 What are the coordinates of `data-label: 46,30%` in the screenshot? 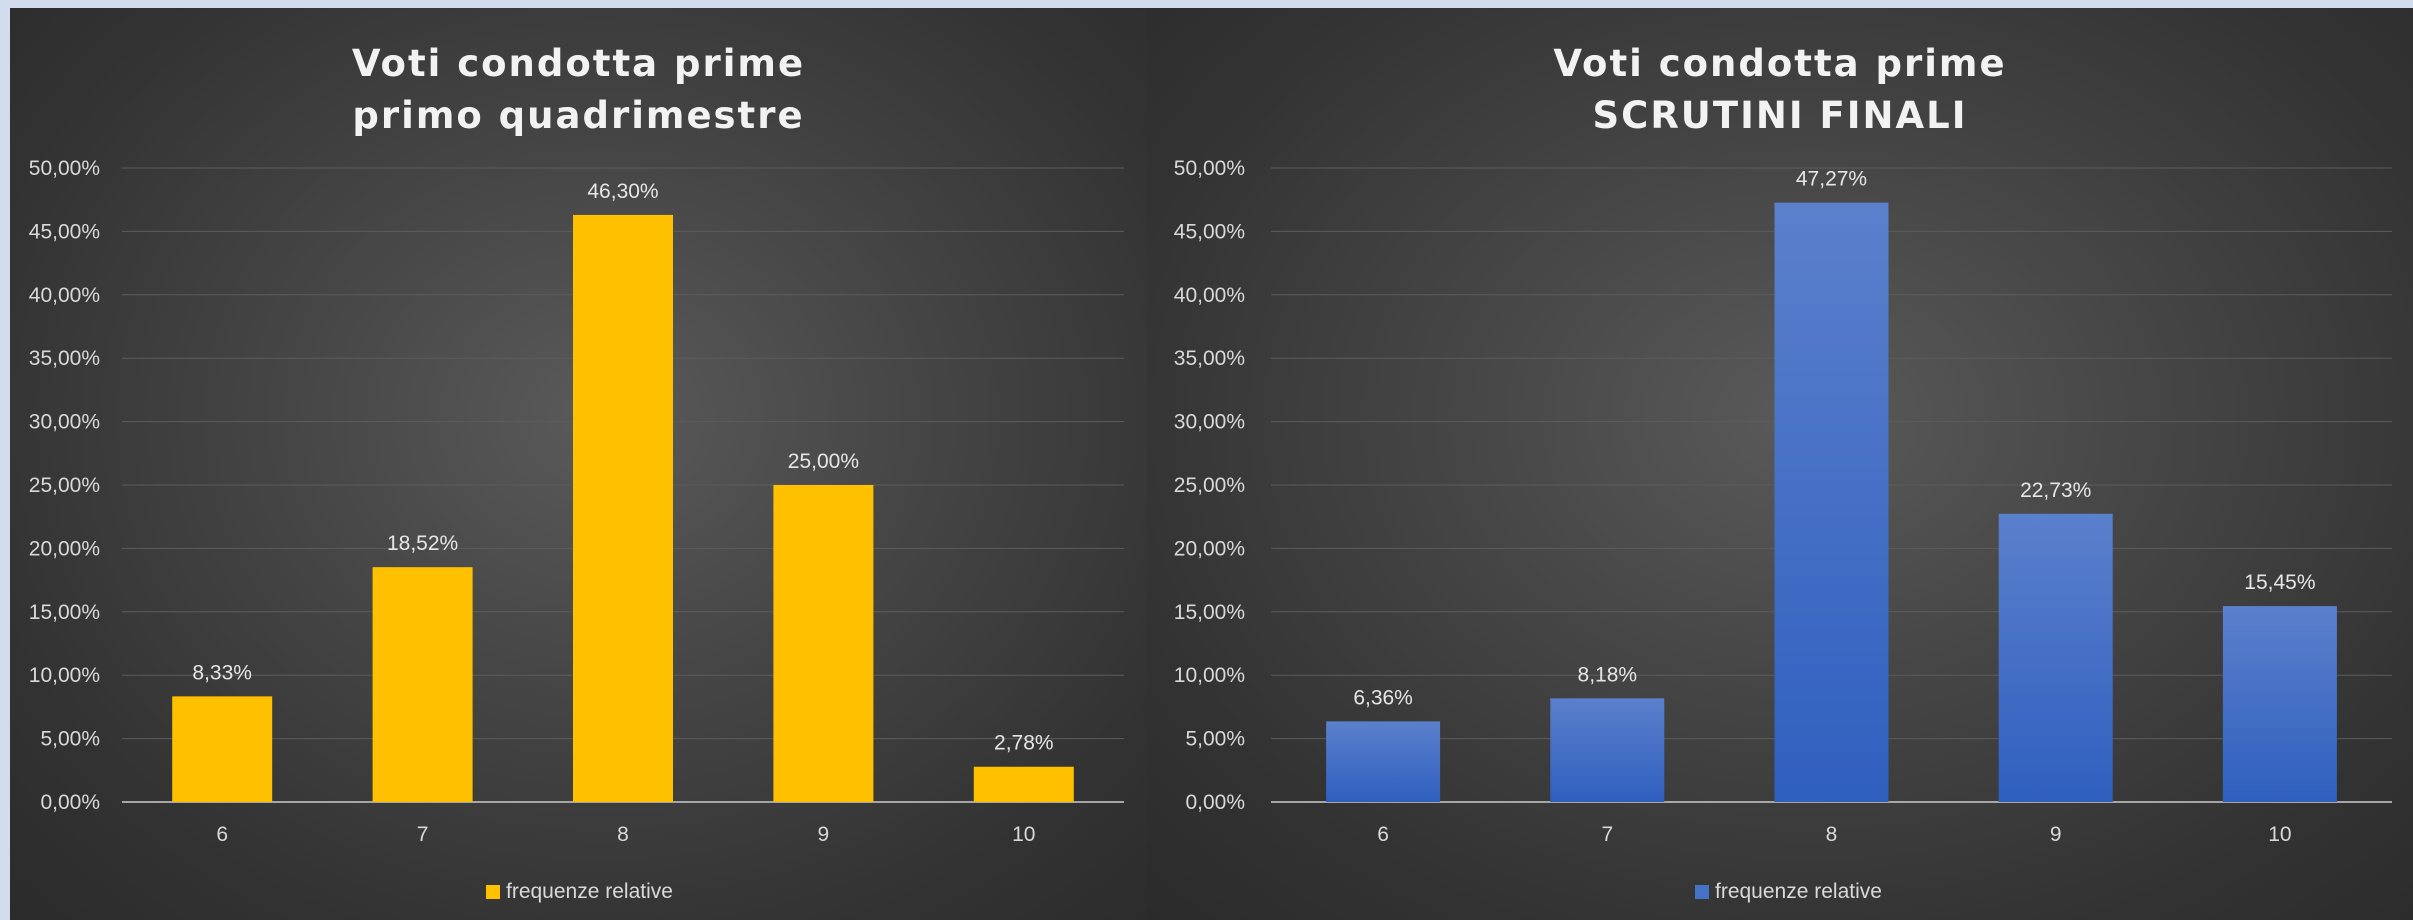 It's located at (622, 191).